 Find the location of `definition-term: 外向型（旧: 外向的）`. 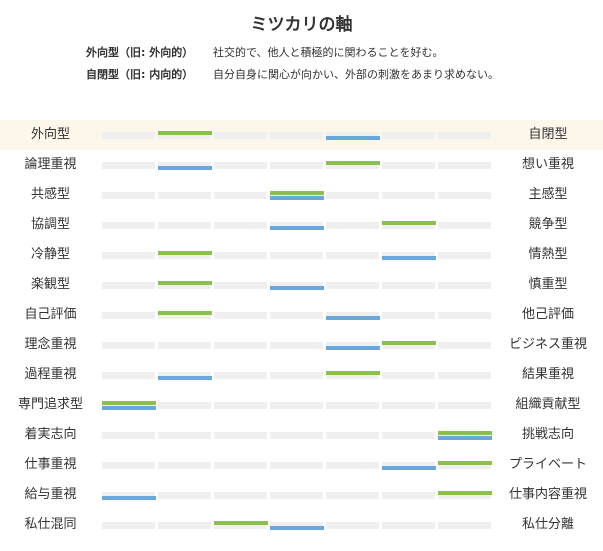

definition-term: 外向型（旧: 外向的） is located at coordinates (140, 52).